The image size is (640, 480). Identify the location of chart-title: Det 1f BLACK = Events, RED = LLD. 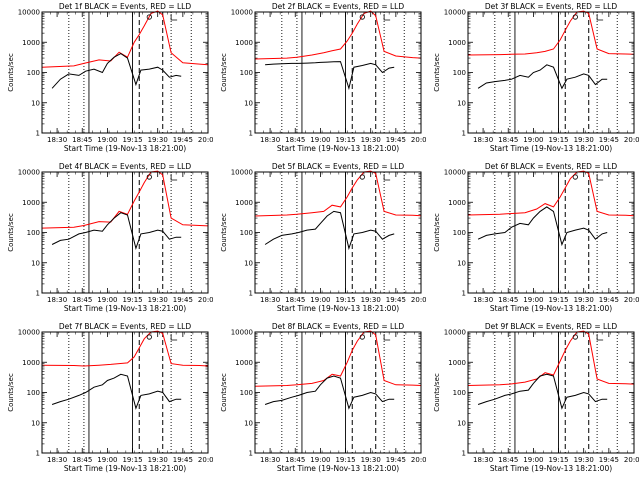
(125, 6).